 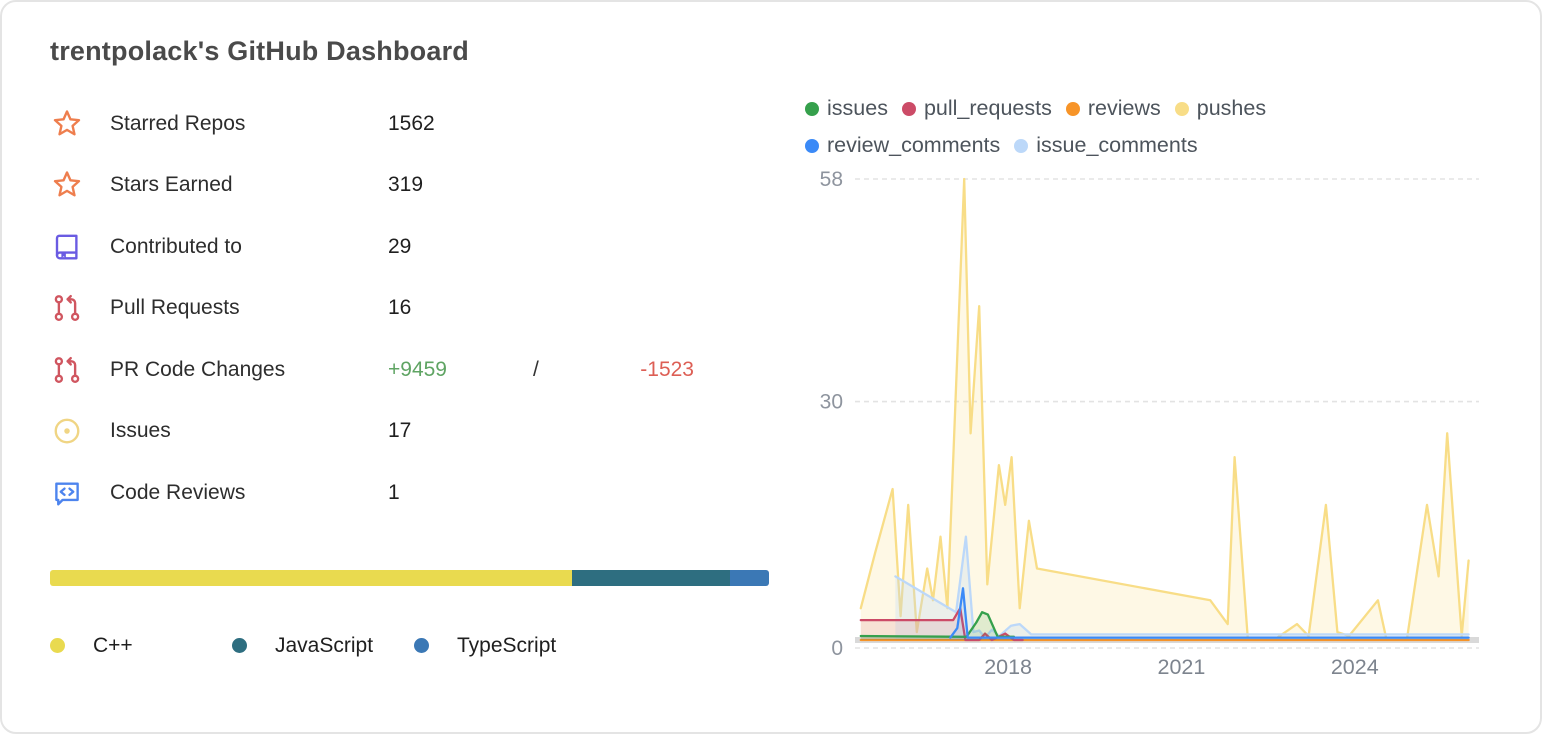 I want to click on pull_requests-area, so click(x=941, y=624).